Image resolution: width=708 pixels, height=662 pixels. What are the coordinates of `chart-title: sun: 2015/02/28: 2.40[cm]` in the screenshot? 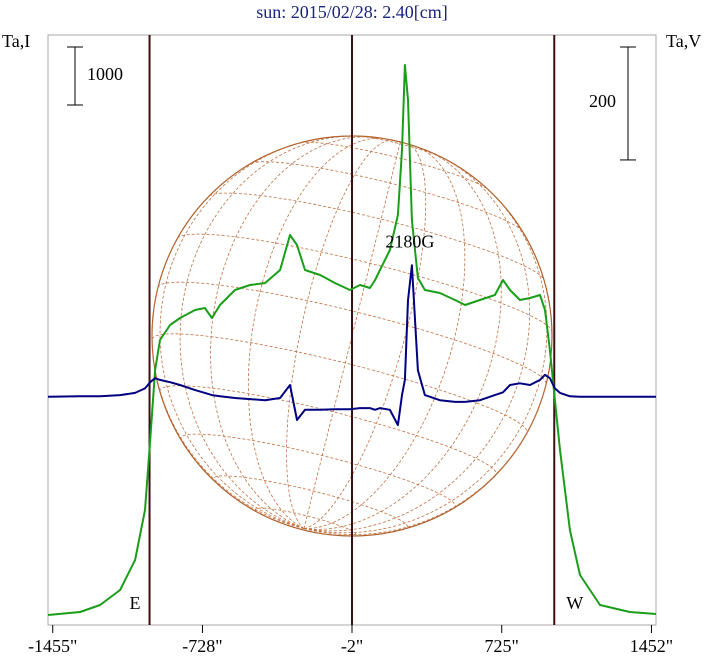 It's located at (352, 12).